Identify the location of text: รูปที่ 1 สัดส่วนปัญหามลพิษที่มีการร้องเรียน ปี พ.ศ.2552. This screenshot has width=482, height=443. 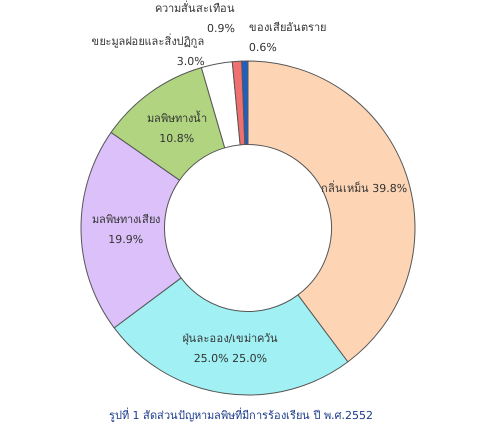
(241, 415).